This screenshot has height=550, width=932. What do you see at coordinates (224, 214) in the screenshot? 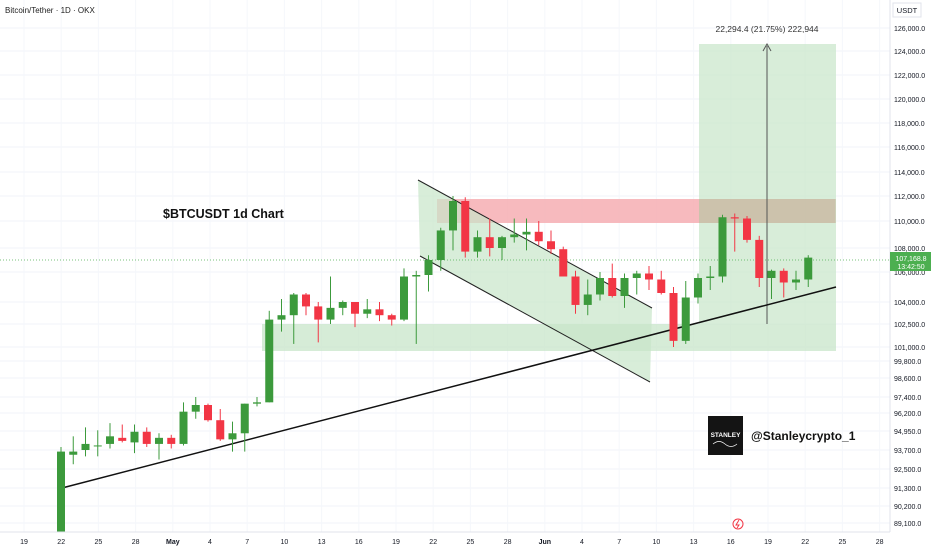
I see `chart-title: $BTCUSDT 1d Chart` at bounding box center [224, 214].